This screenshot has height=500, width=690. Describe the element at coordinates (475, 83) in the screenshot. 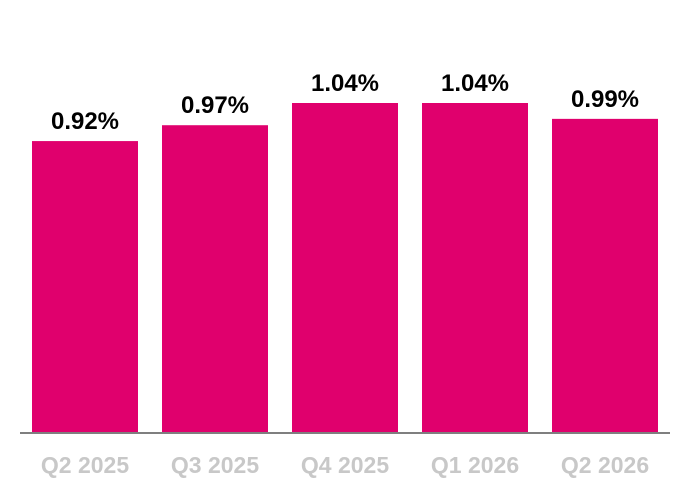

I see `value-label-q1-2026: 1.04%` at that location.